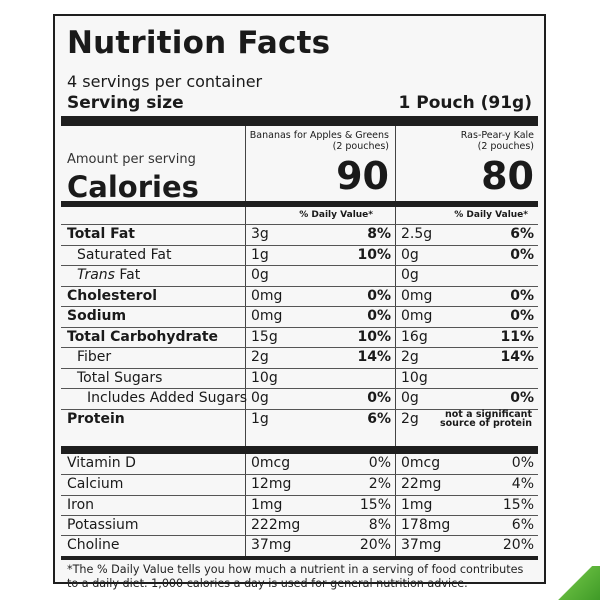  What do you see at coordinates (81, 504) in the screenshot?
I see `vitamin-name: Iron` at bounding box center [81, 504].